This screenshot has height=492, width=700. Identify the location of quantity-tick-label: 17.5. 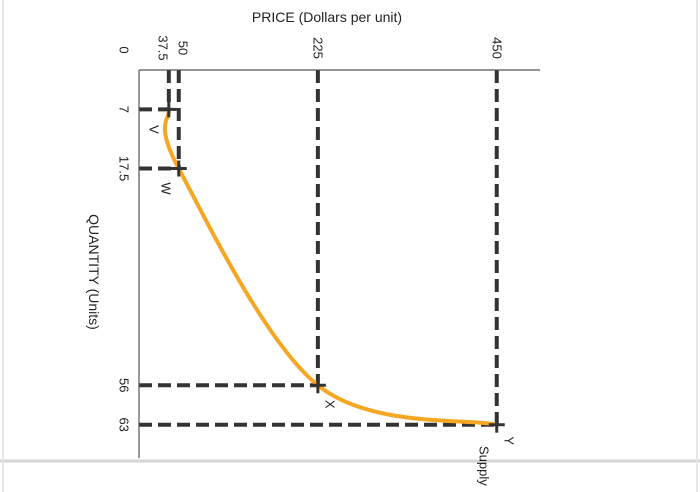
(124, 168).